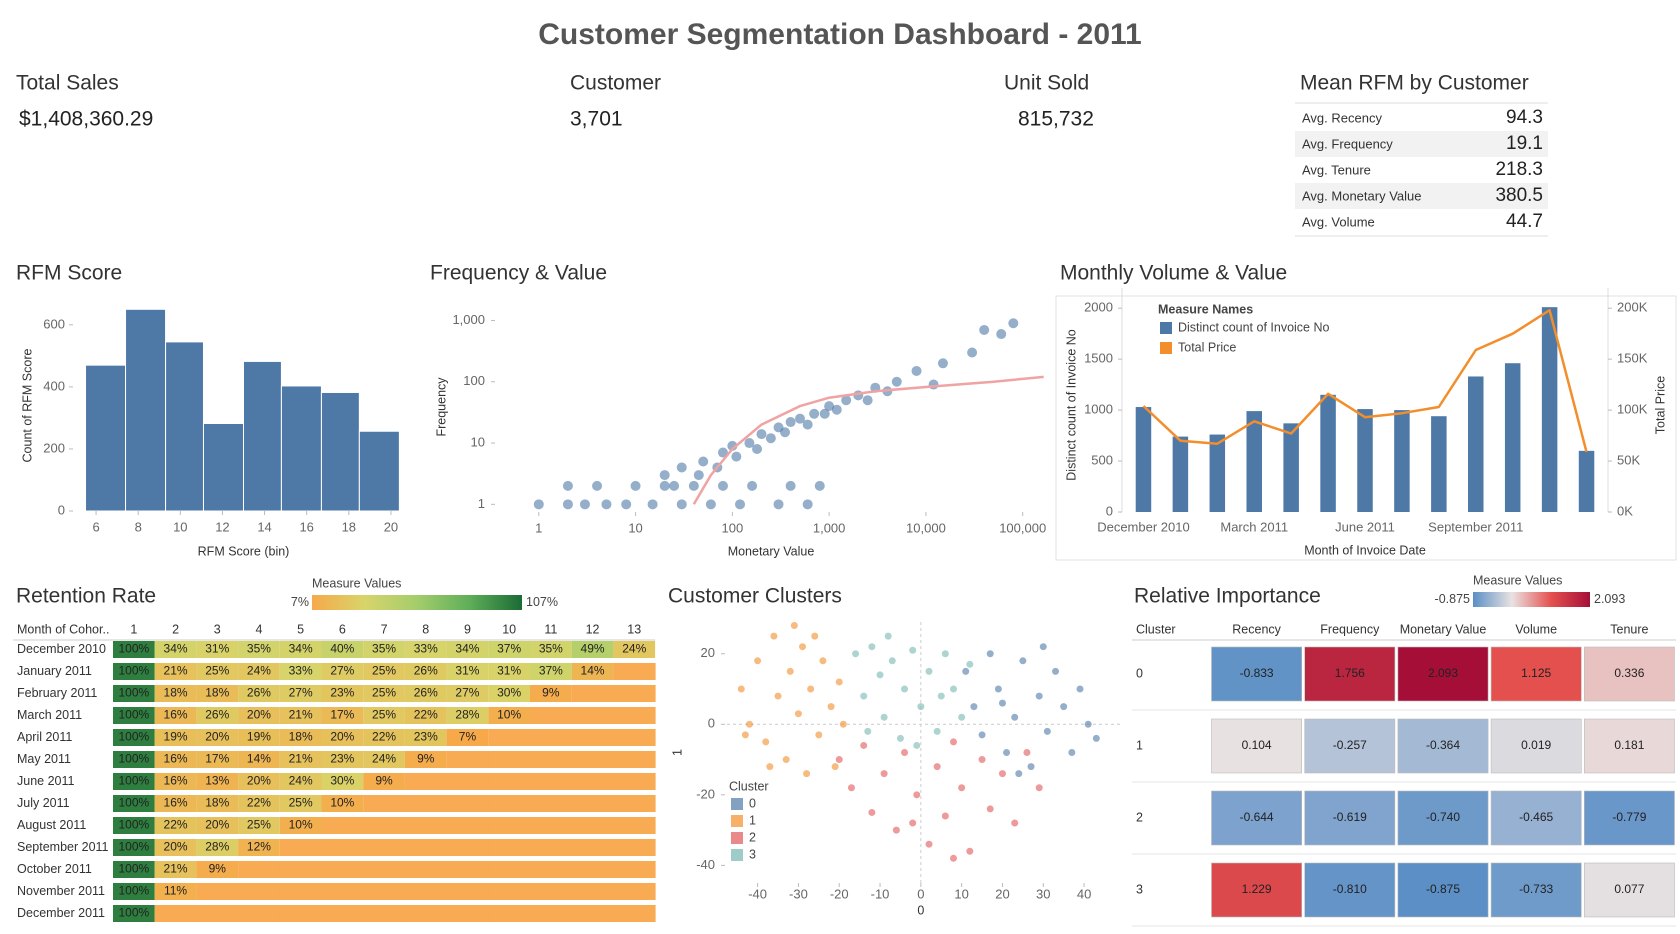 Image resolution: width=1680 pixels, height=934 pixels. I want to click on y-tick-label: 500, so click(1102, 459).